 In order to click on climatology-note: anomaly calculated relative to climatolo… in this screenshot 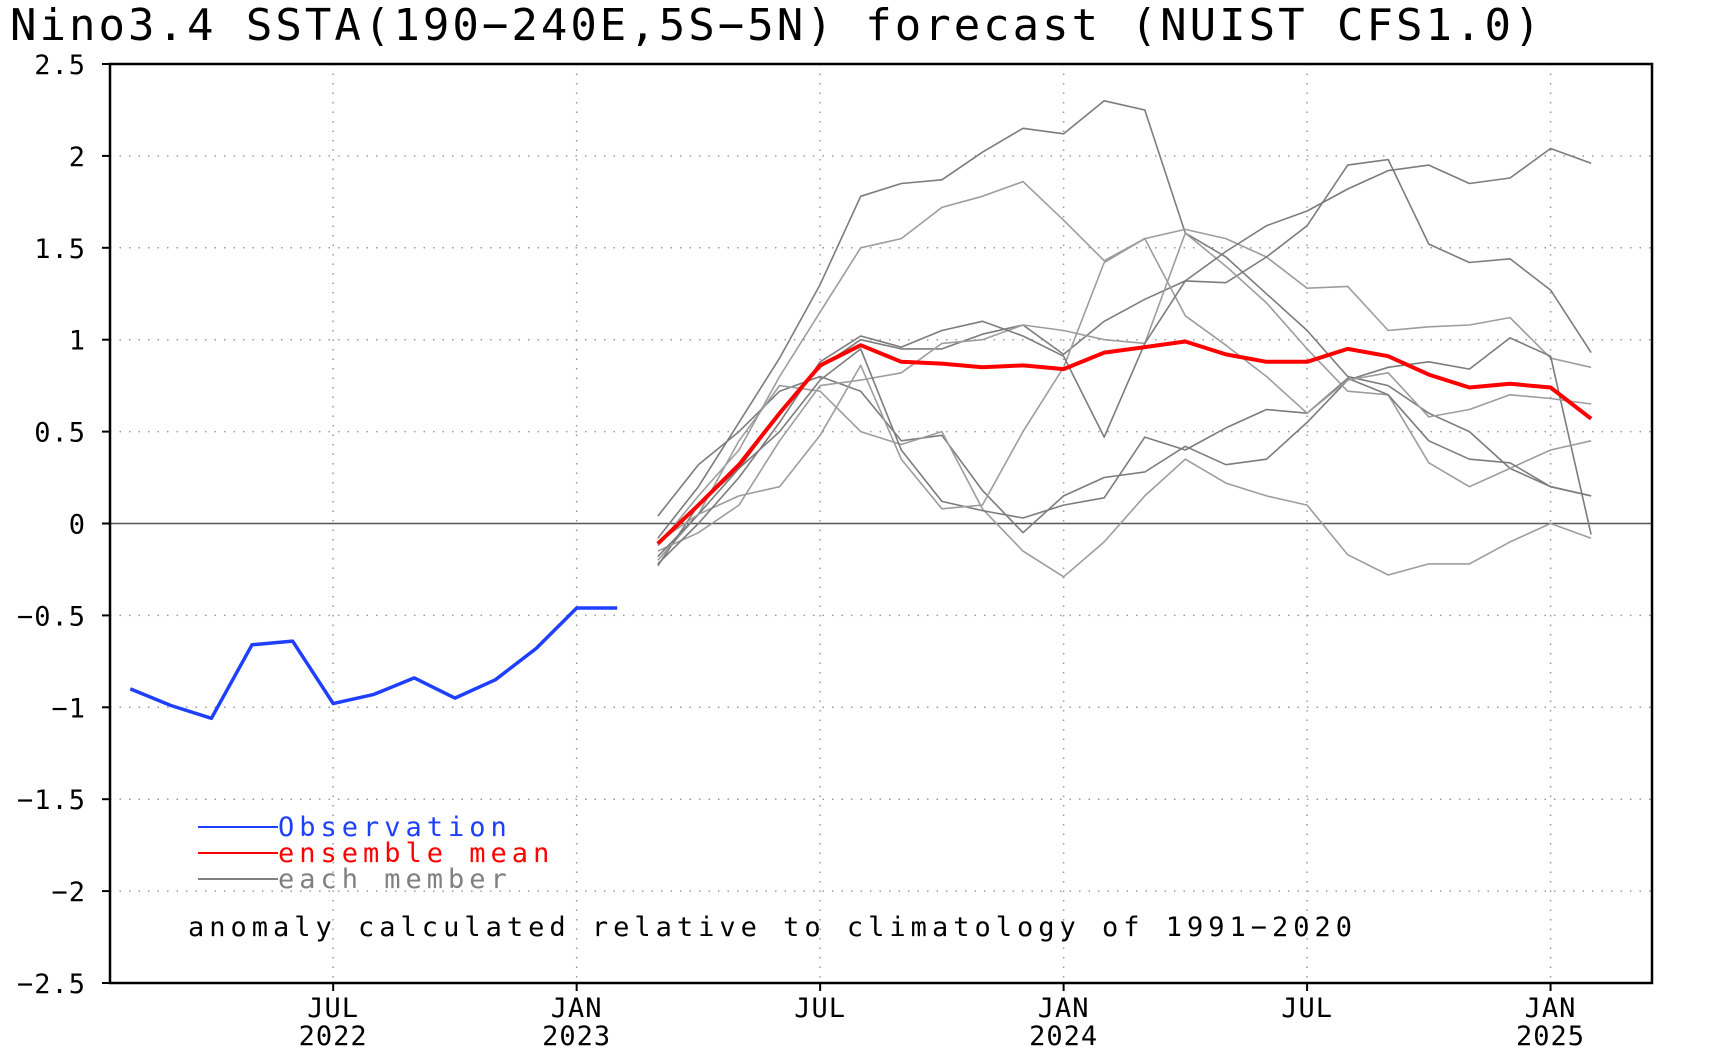, I will do `click(772, 927)`.